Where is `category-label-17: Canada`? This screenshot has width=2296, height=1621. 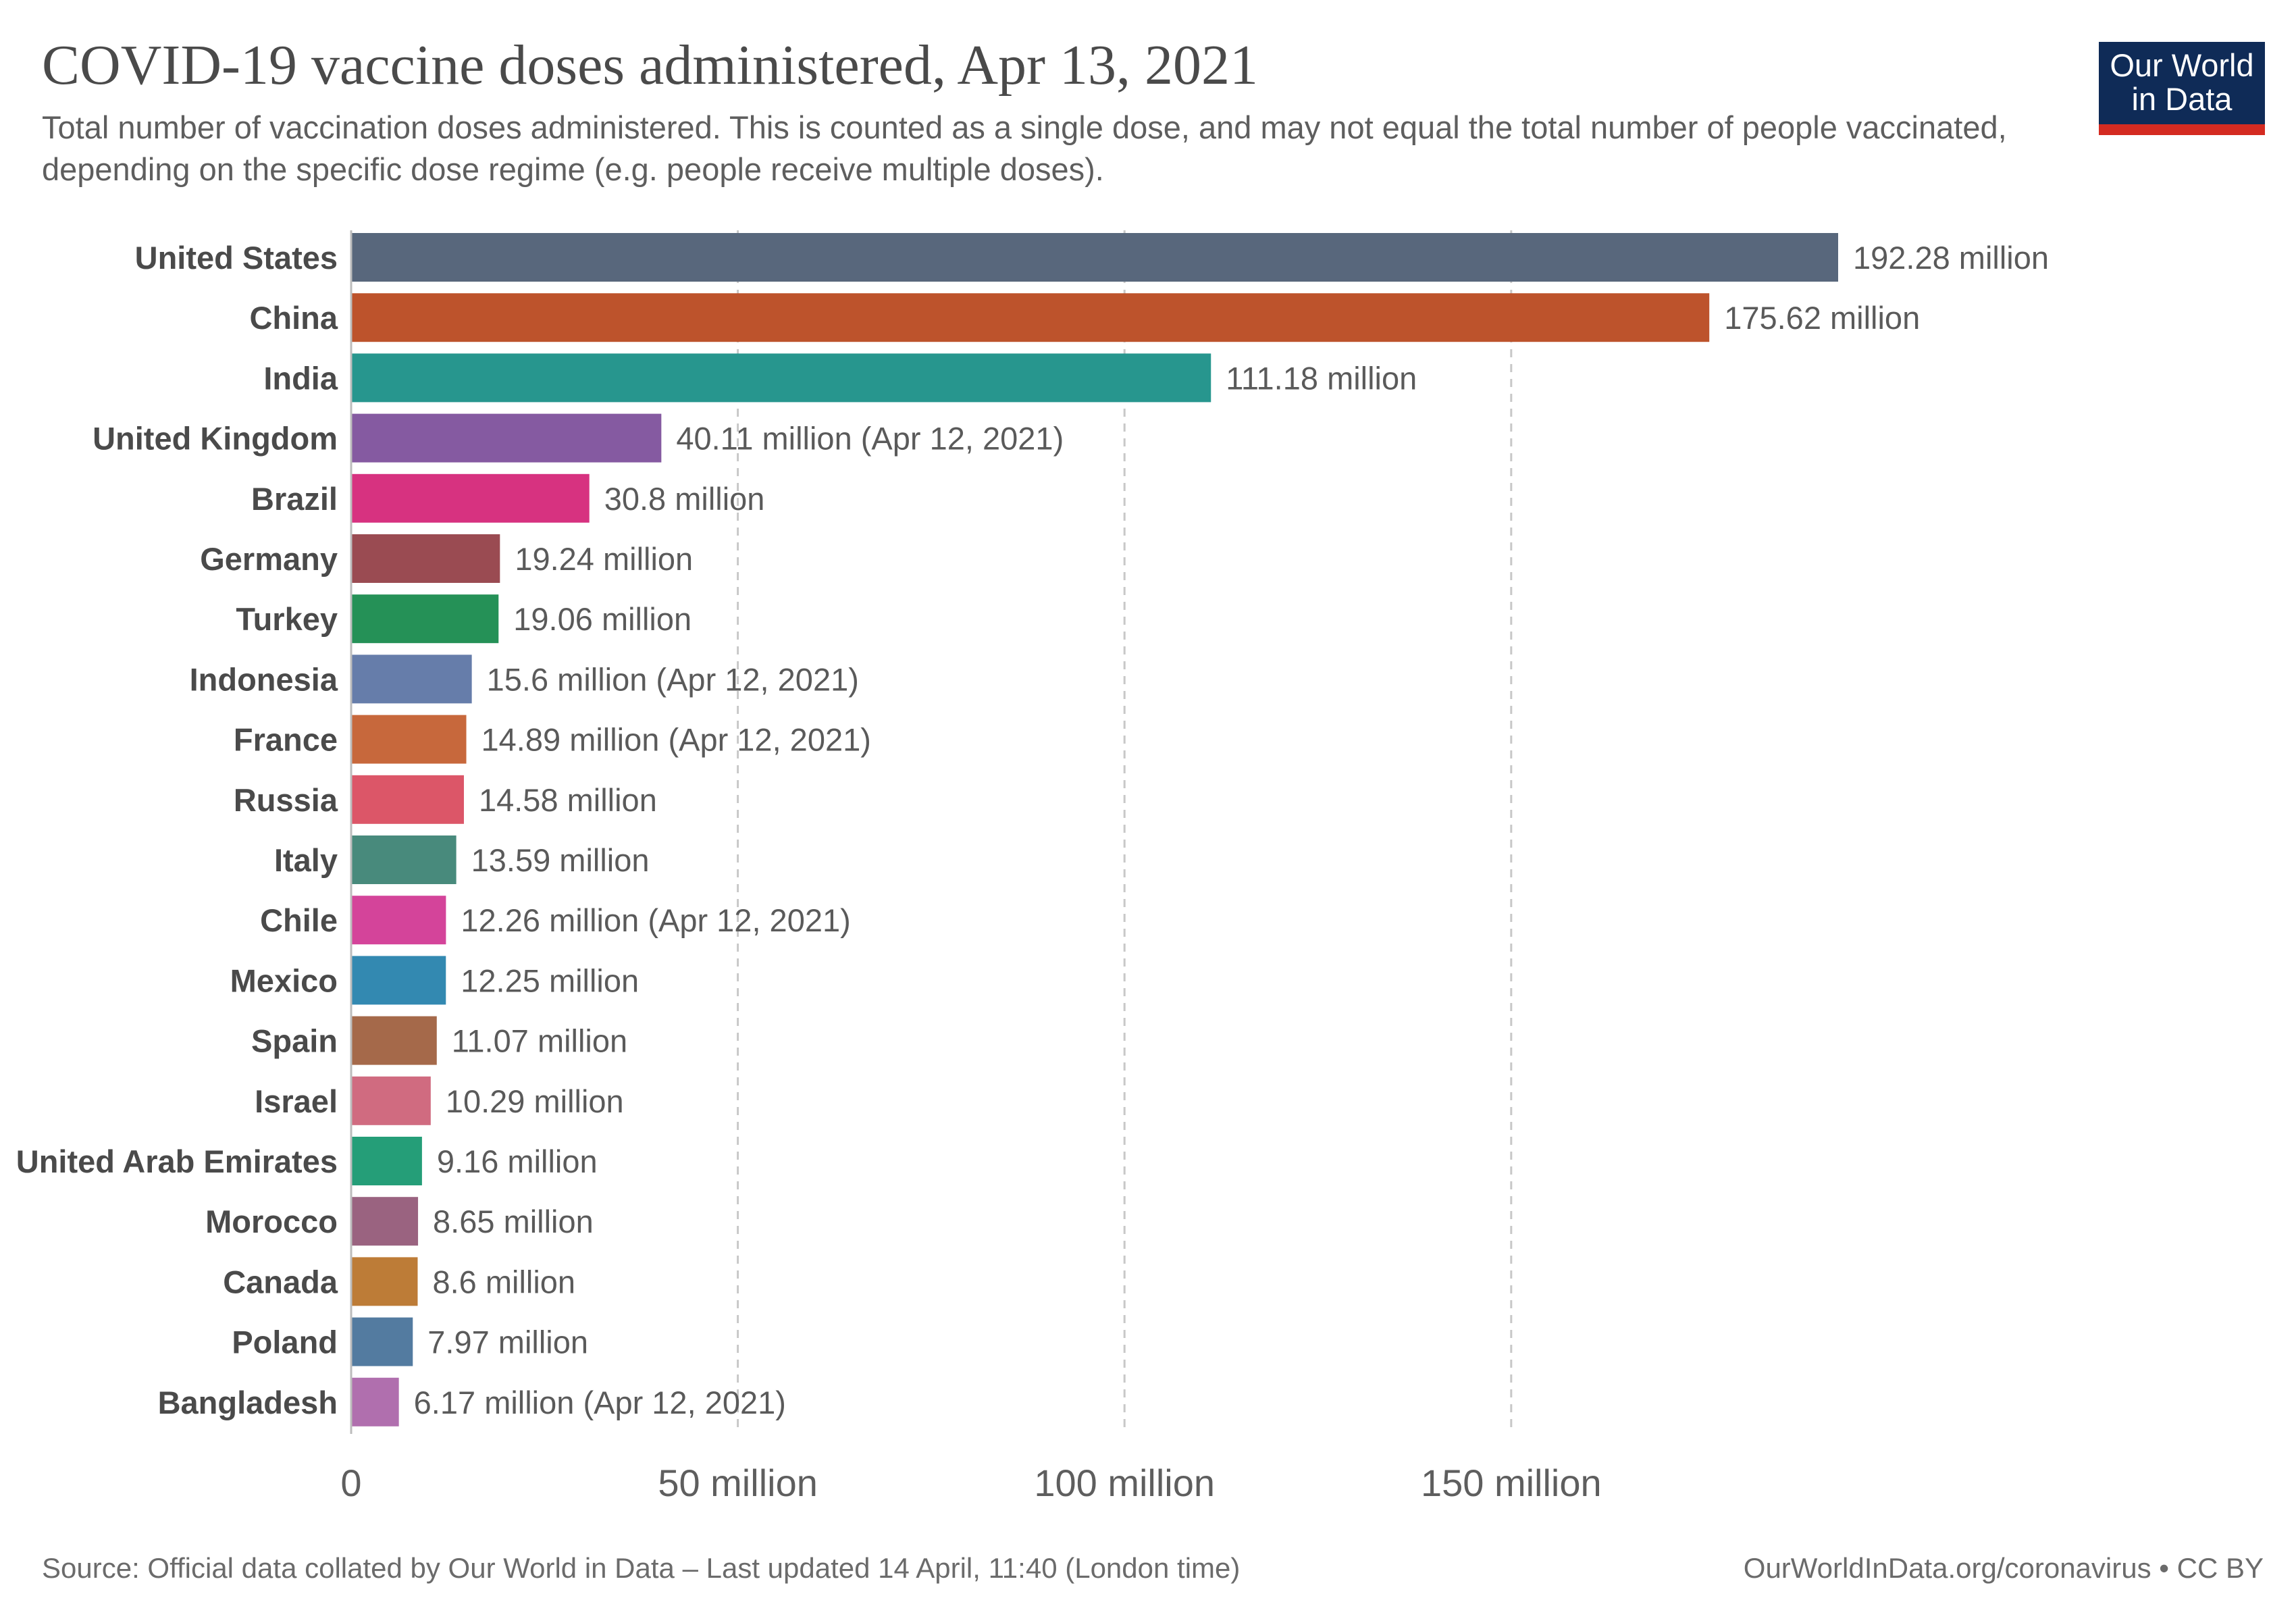
category-label-17: Canada is located at coordinates (280, 1282).